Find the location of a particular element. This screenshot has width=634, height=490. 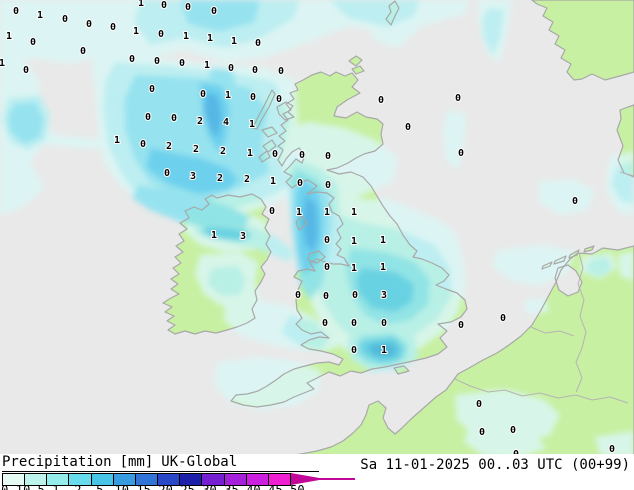

colorbar-label: 1 is located at coordinates (56, 486).